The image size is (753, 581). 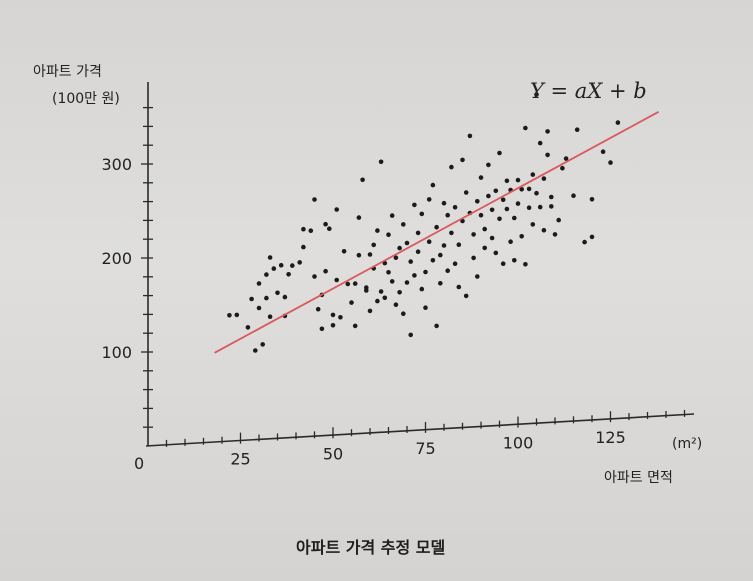 I want to click on x-tick-label: 25, so click(x=240, y=459).